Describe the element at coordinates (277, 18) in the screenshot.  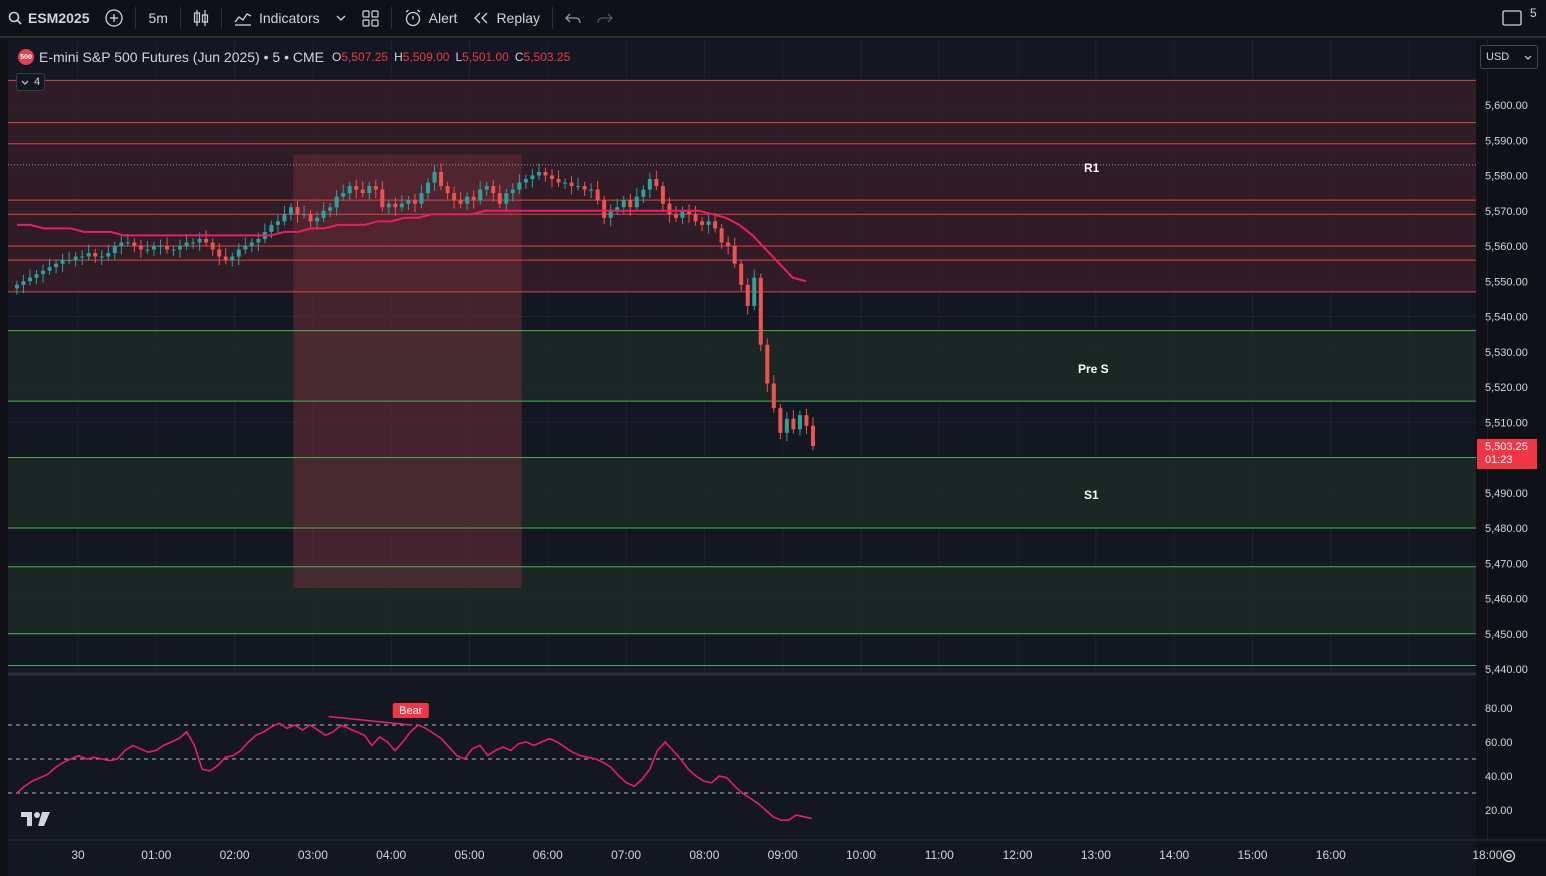
I see `indicators-button: Indicators` at that location.